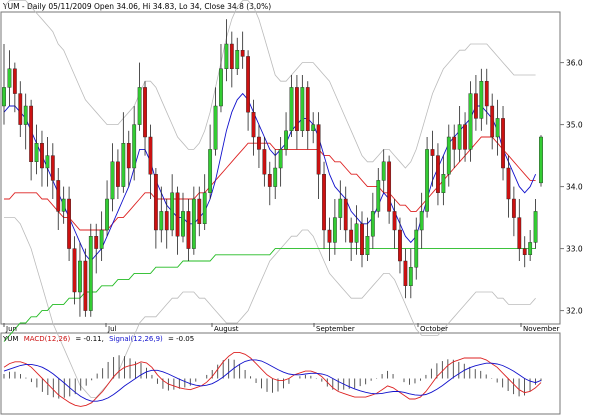 The width and height of the screenshot is (600, 416). Describe the element at coordinates (335, 329) in the screenshot. I see `x-tick-label: September` at that location.